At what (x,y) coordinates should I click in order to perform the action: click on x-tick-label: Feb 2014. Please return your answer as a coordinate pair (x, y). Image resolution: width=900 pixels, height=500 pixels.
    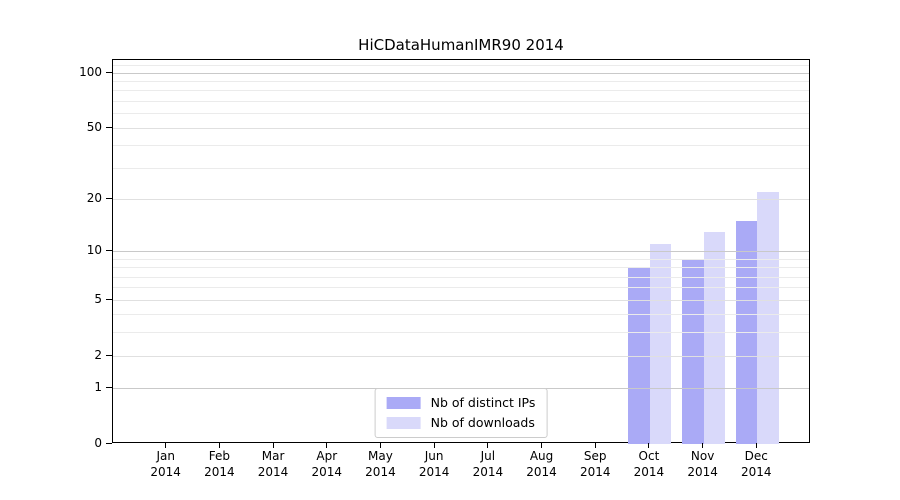
    Looking at the image, I should click on (219, 464).